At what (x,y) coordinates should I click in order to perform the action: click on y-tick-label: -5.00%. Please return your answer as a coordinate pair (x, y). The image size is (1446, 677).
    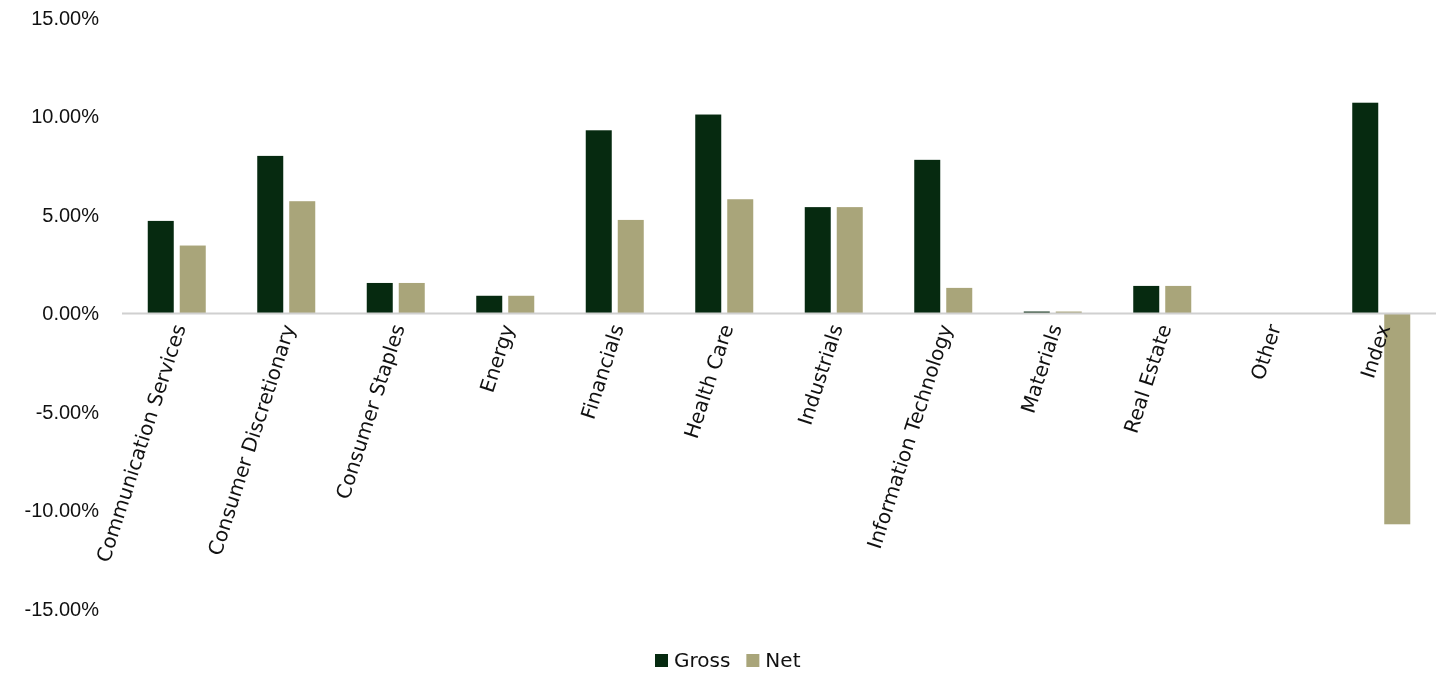
    Looking at the image, I should click on (67, 411).